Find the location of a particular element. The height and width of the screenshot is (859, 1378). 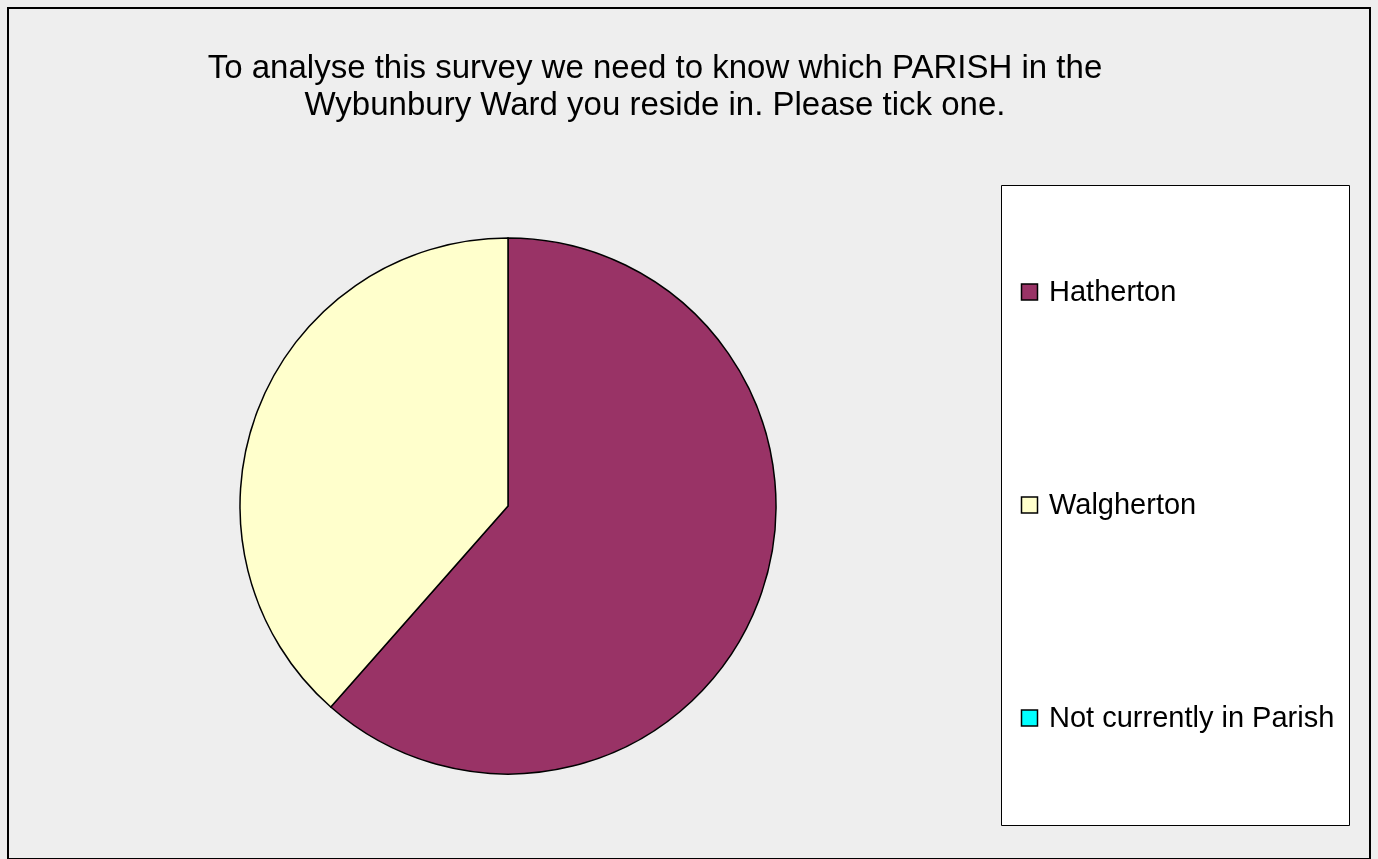

legend-label: Not currently in Parish is located at coordinates (1192, 717).